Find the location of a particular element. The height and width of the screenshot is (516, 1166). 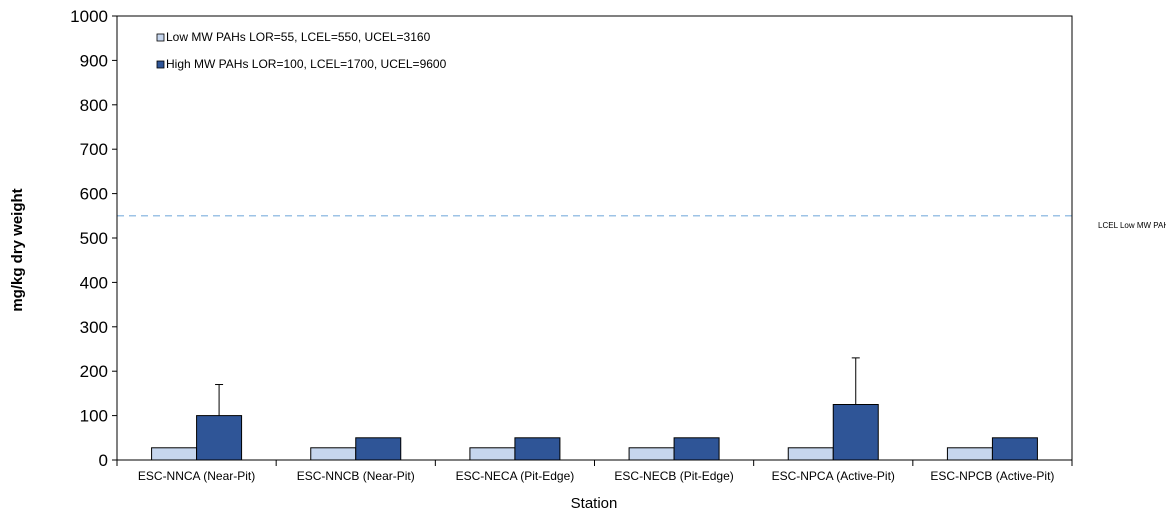

x-tick-label: ESC-NNCB (Near-Pit) is located at coordinates (356, 476).